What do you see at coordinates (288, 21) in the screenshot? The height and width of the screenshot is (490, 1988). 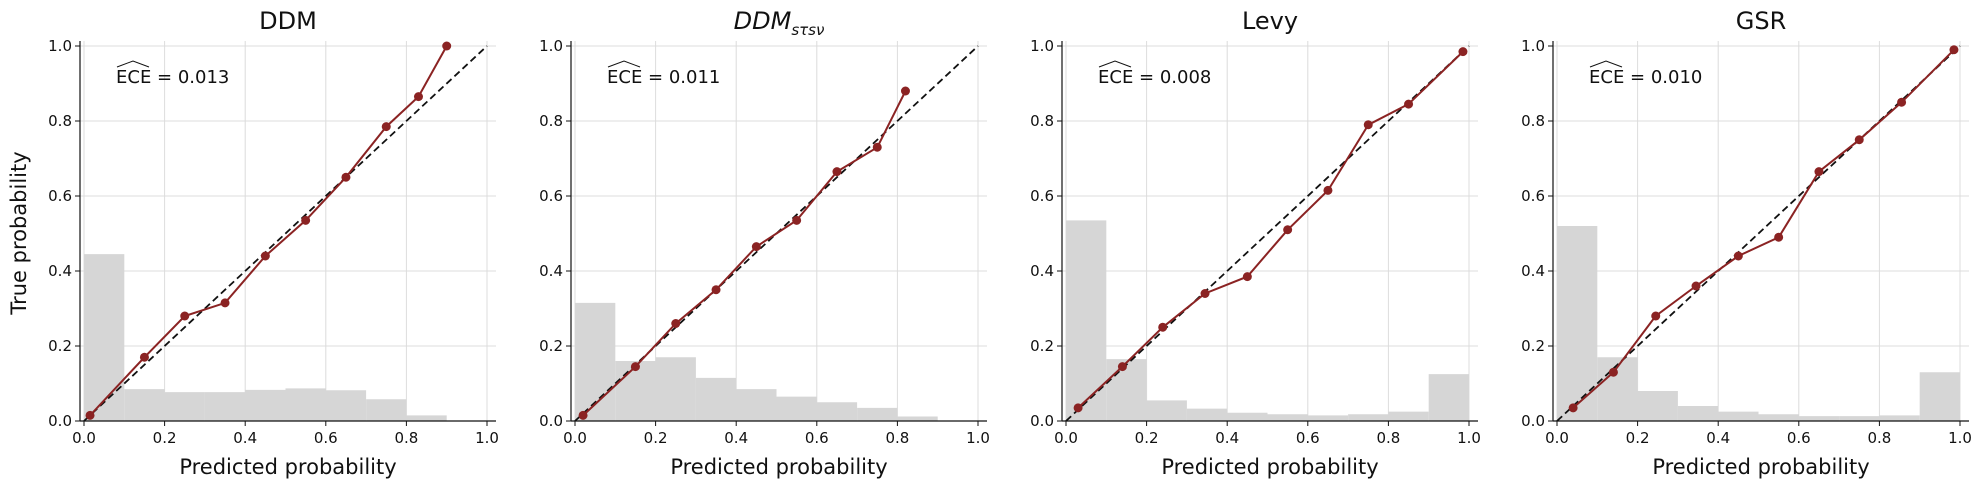 I see `panel-title: DDM` at bounding box center [288, 21].